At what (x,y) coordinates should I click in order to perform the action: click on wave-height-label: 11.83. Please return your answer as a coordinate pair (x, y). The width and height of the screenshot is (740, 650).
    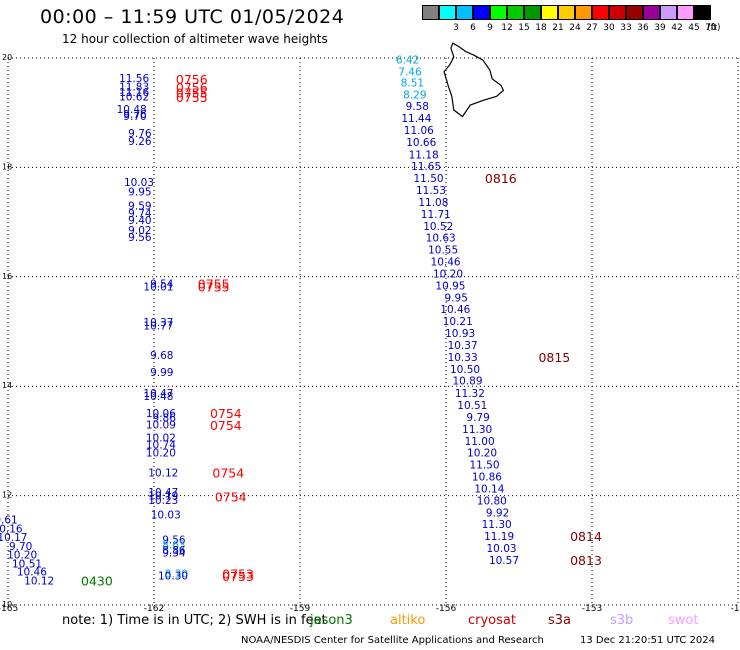
    Looking at the image, I should click on (134, 87).